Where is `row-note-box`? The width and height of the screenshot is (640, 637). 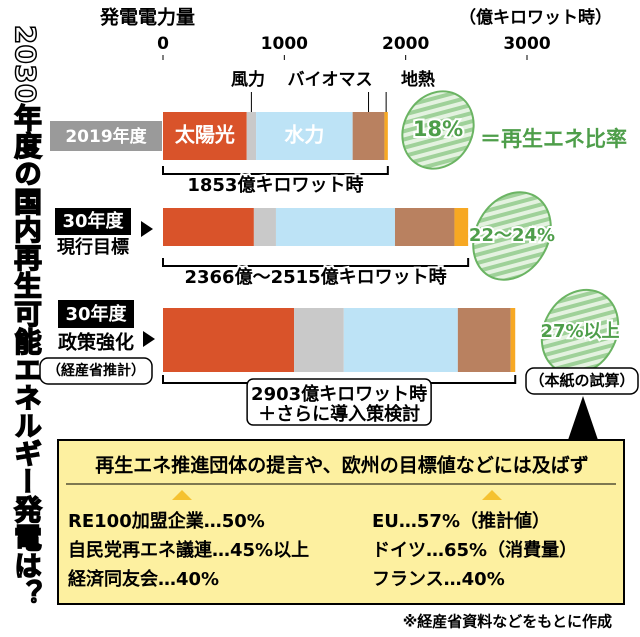
row-note-box is located at coordinates (96, 371).